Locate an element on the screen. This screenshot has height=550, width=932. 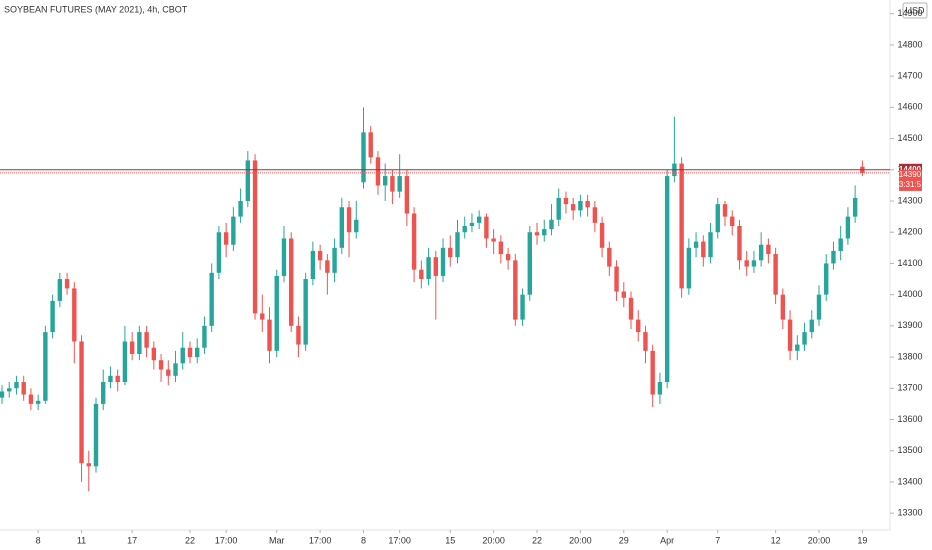
x-tick-label: 7 is located at coordinates (717, 540).